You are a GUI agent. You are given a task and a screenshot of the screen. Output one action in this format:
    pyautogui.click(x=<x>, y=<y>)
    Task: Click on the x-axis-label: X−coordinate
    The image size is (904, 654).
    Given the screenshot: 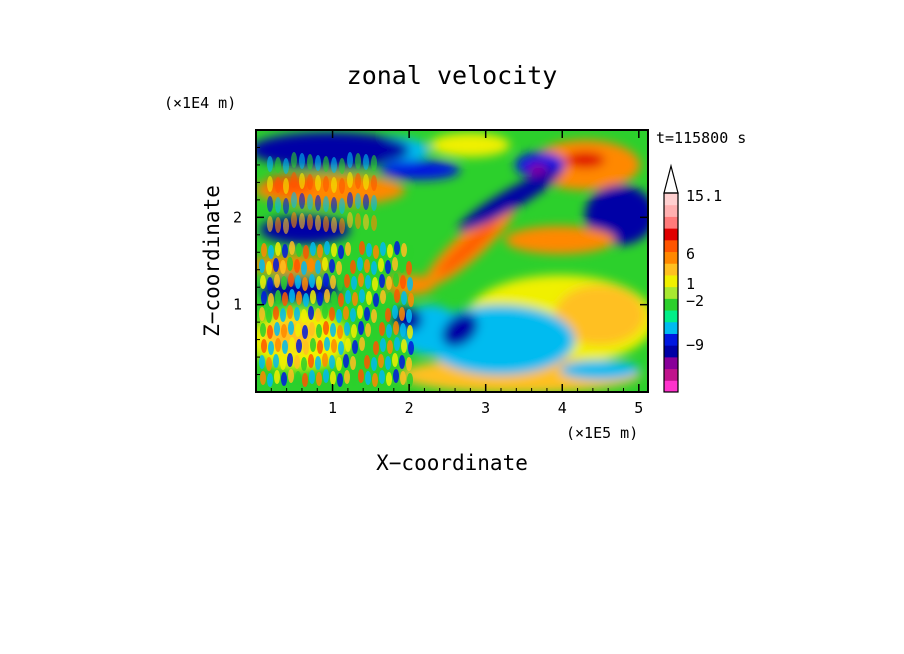 What is the action you would take?
    pyautogui.click(x=452, y=463)
    